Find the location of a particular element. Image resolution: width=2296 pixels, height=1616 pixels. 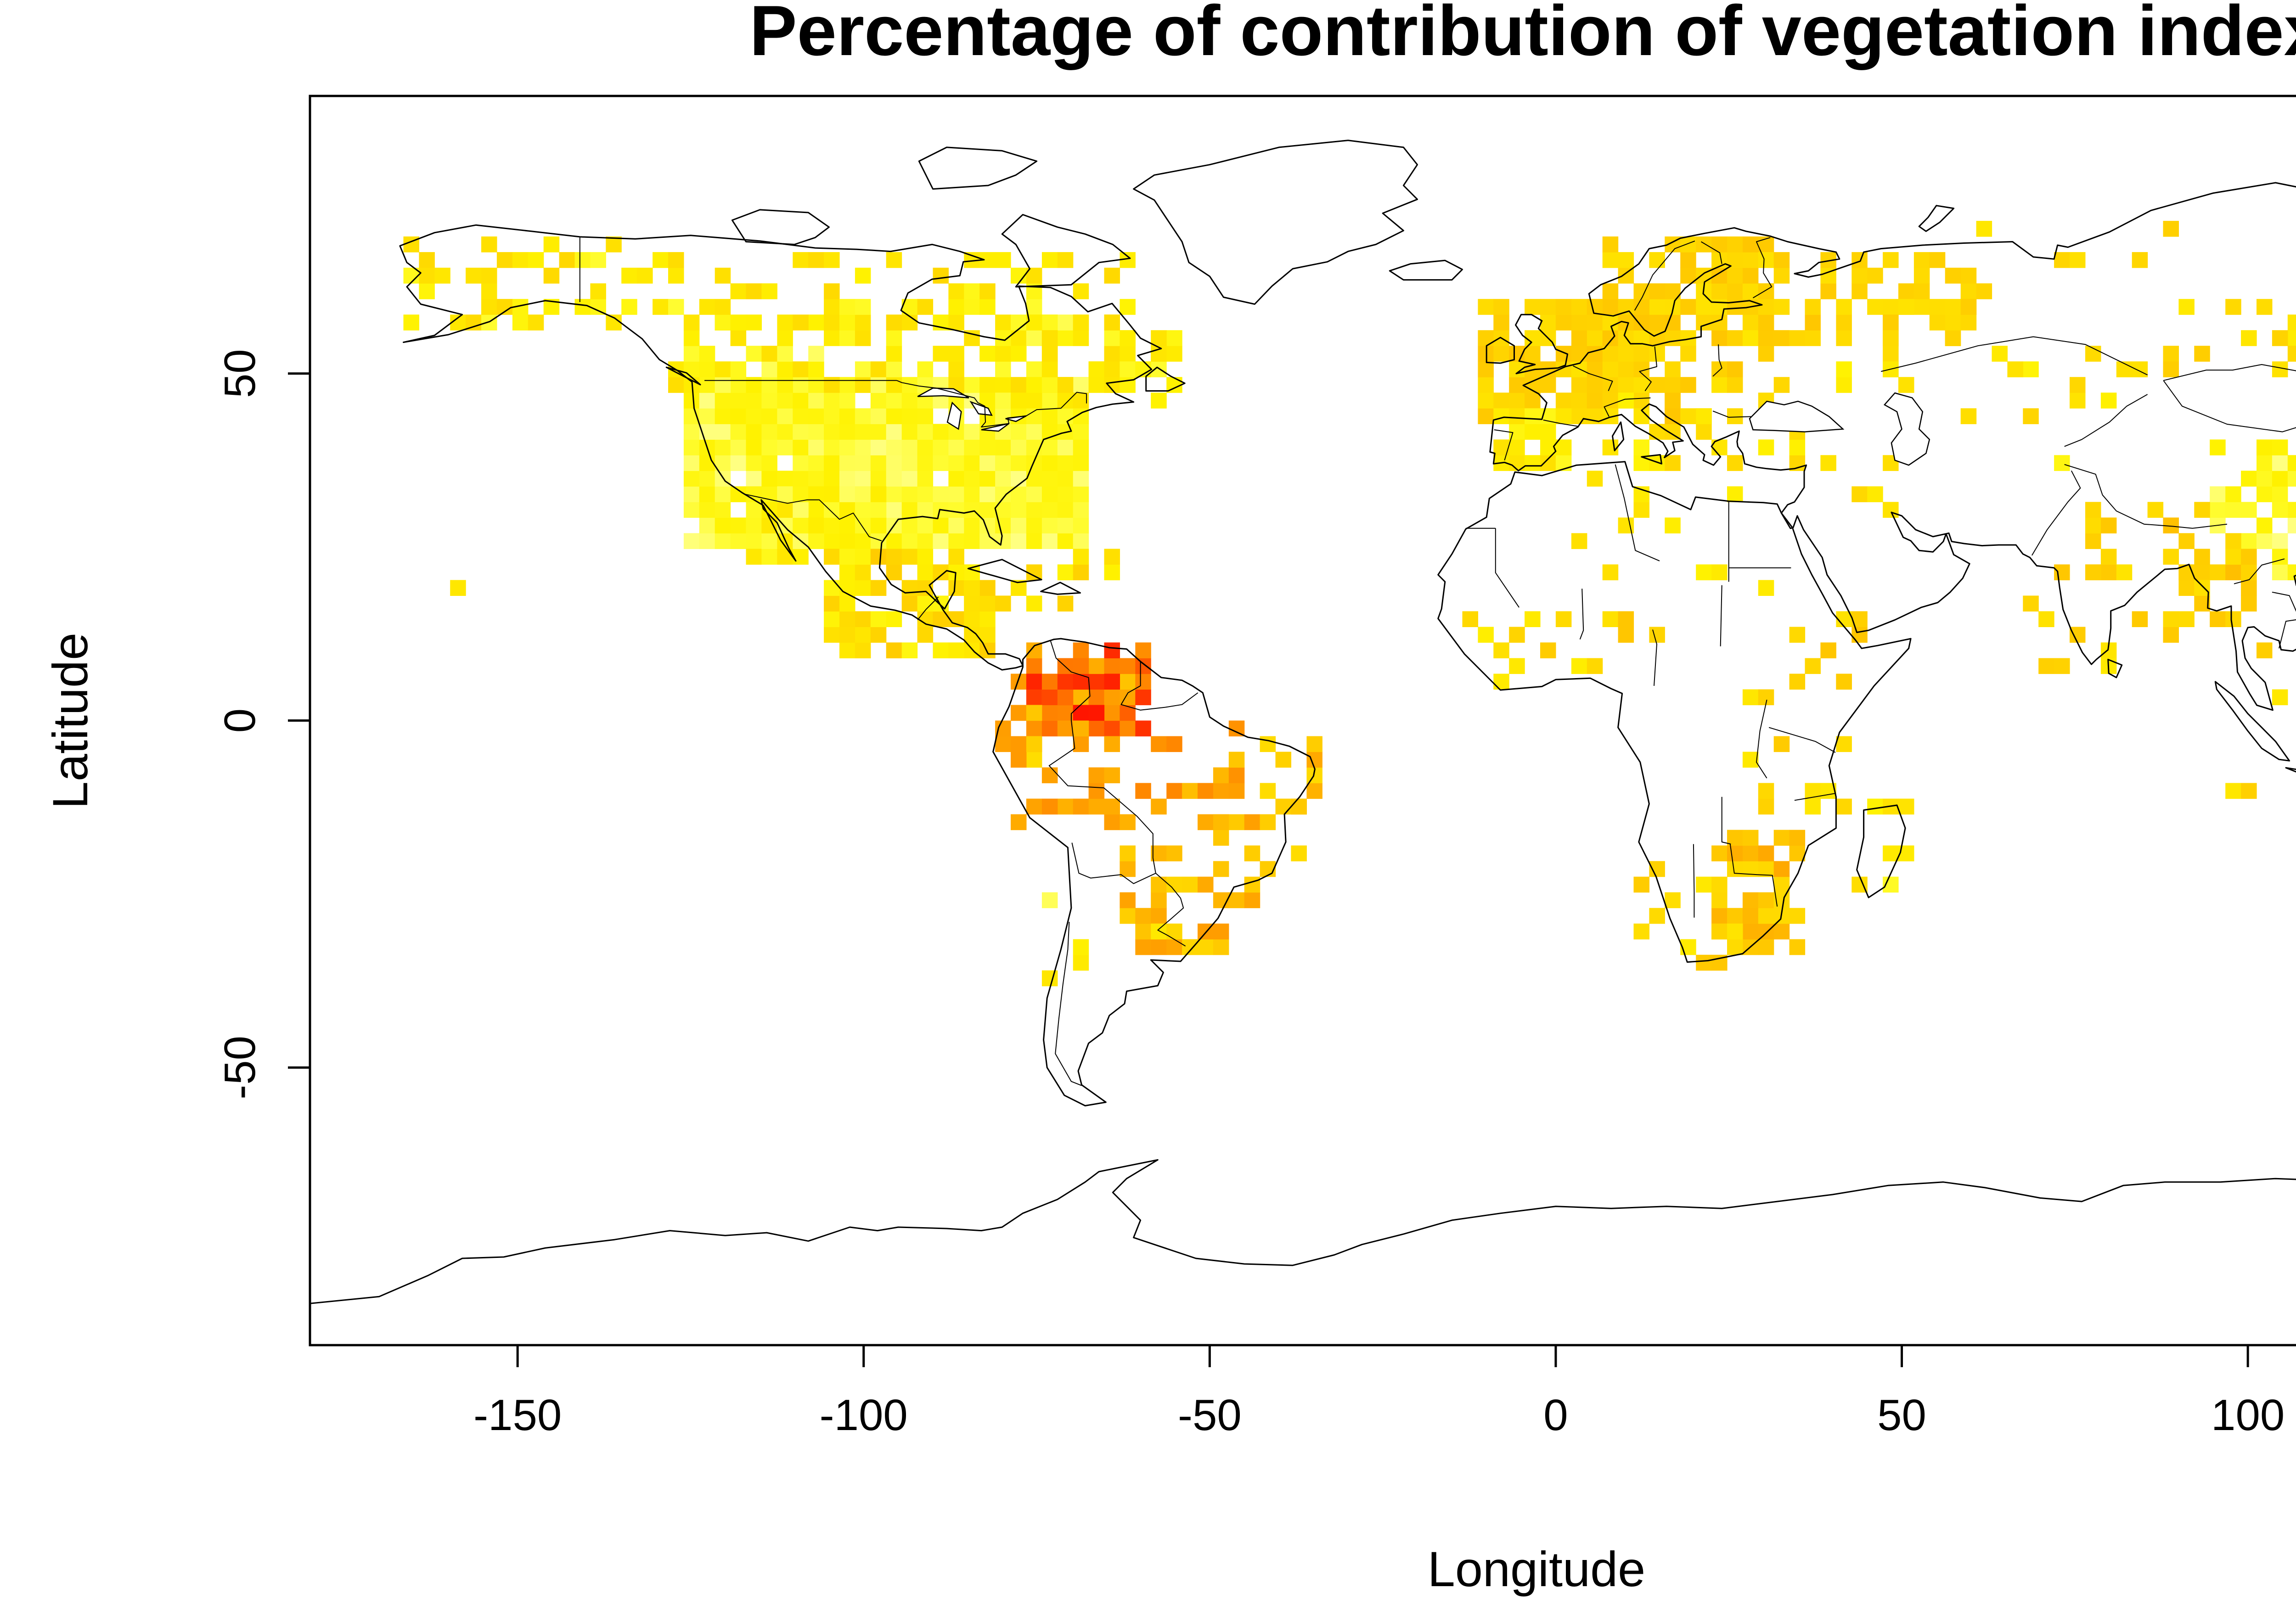

y-axis-tick-label: 0 is located at coordinates (239, 721).